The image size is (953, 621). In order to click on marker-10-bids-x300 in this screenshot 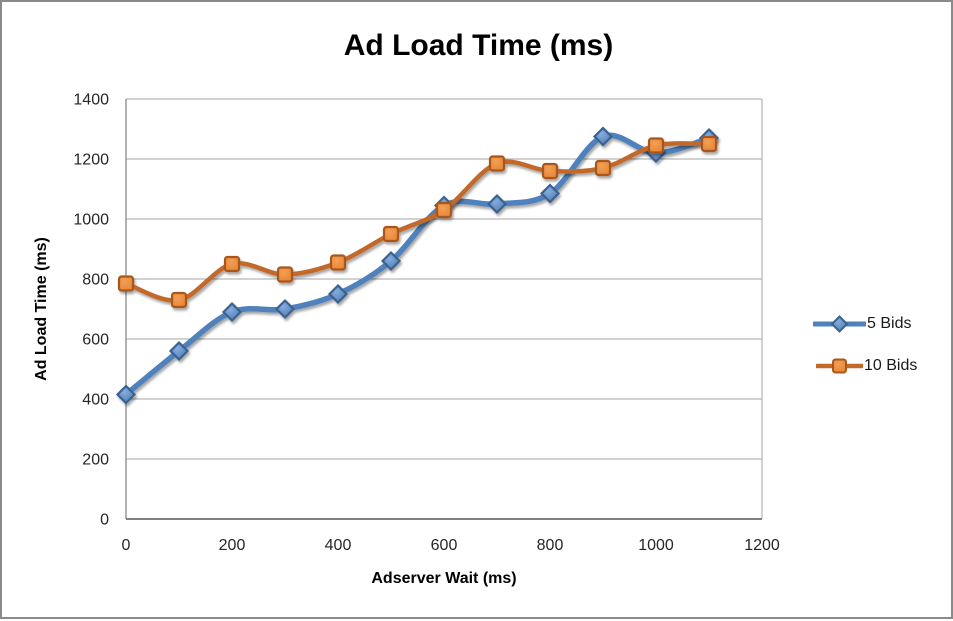, I will do `click(285, 274)`.